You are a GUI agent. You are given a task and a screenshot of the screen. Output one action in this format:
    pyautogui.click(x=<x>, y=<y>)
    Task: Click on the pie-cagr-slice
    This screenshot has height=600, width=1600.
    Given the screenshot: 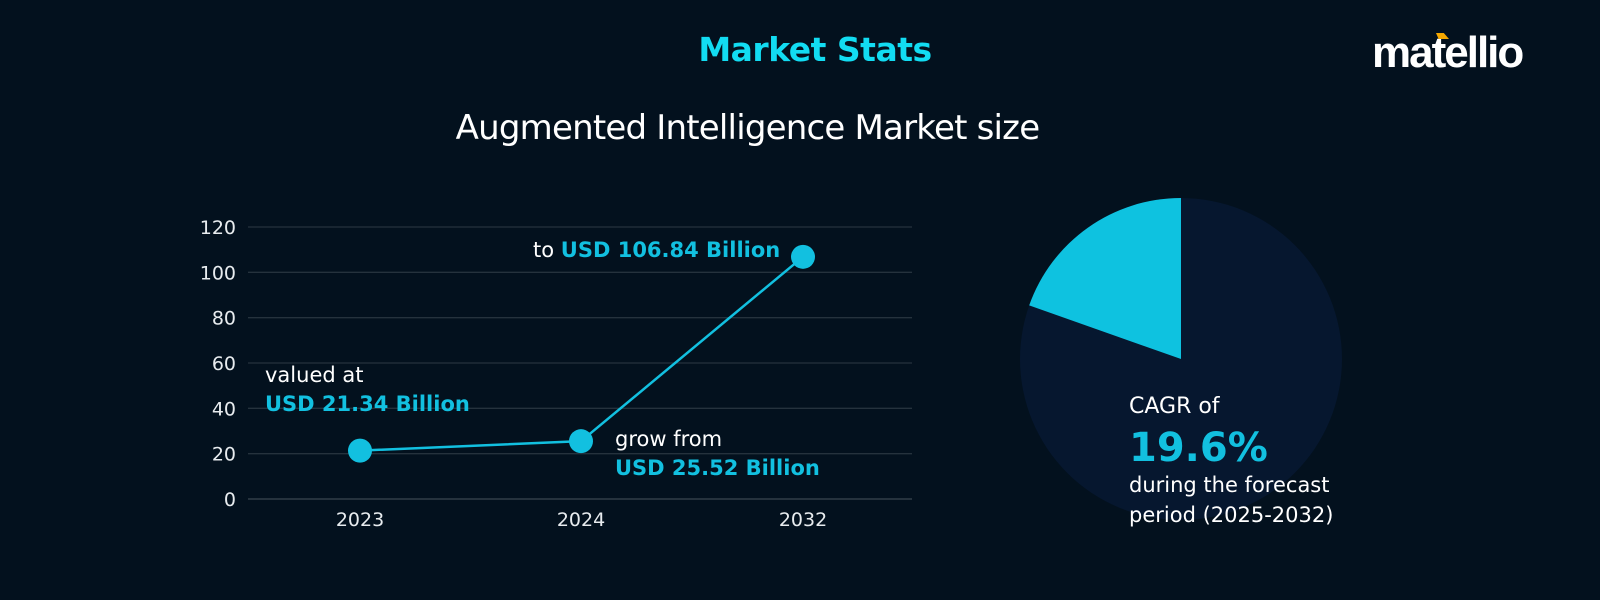 What is the action you would take?
    pyautogui.click(x=1105, y=278)
    